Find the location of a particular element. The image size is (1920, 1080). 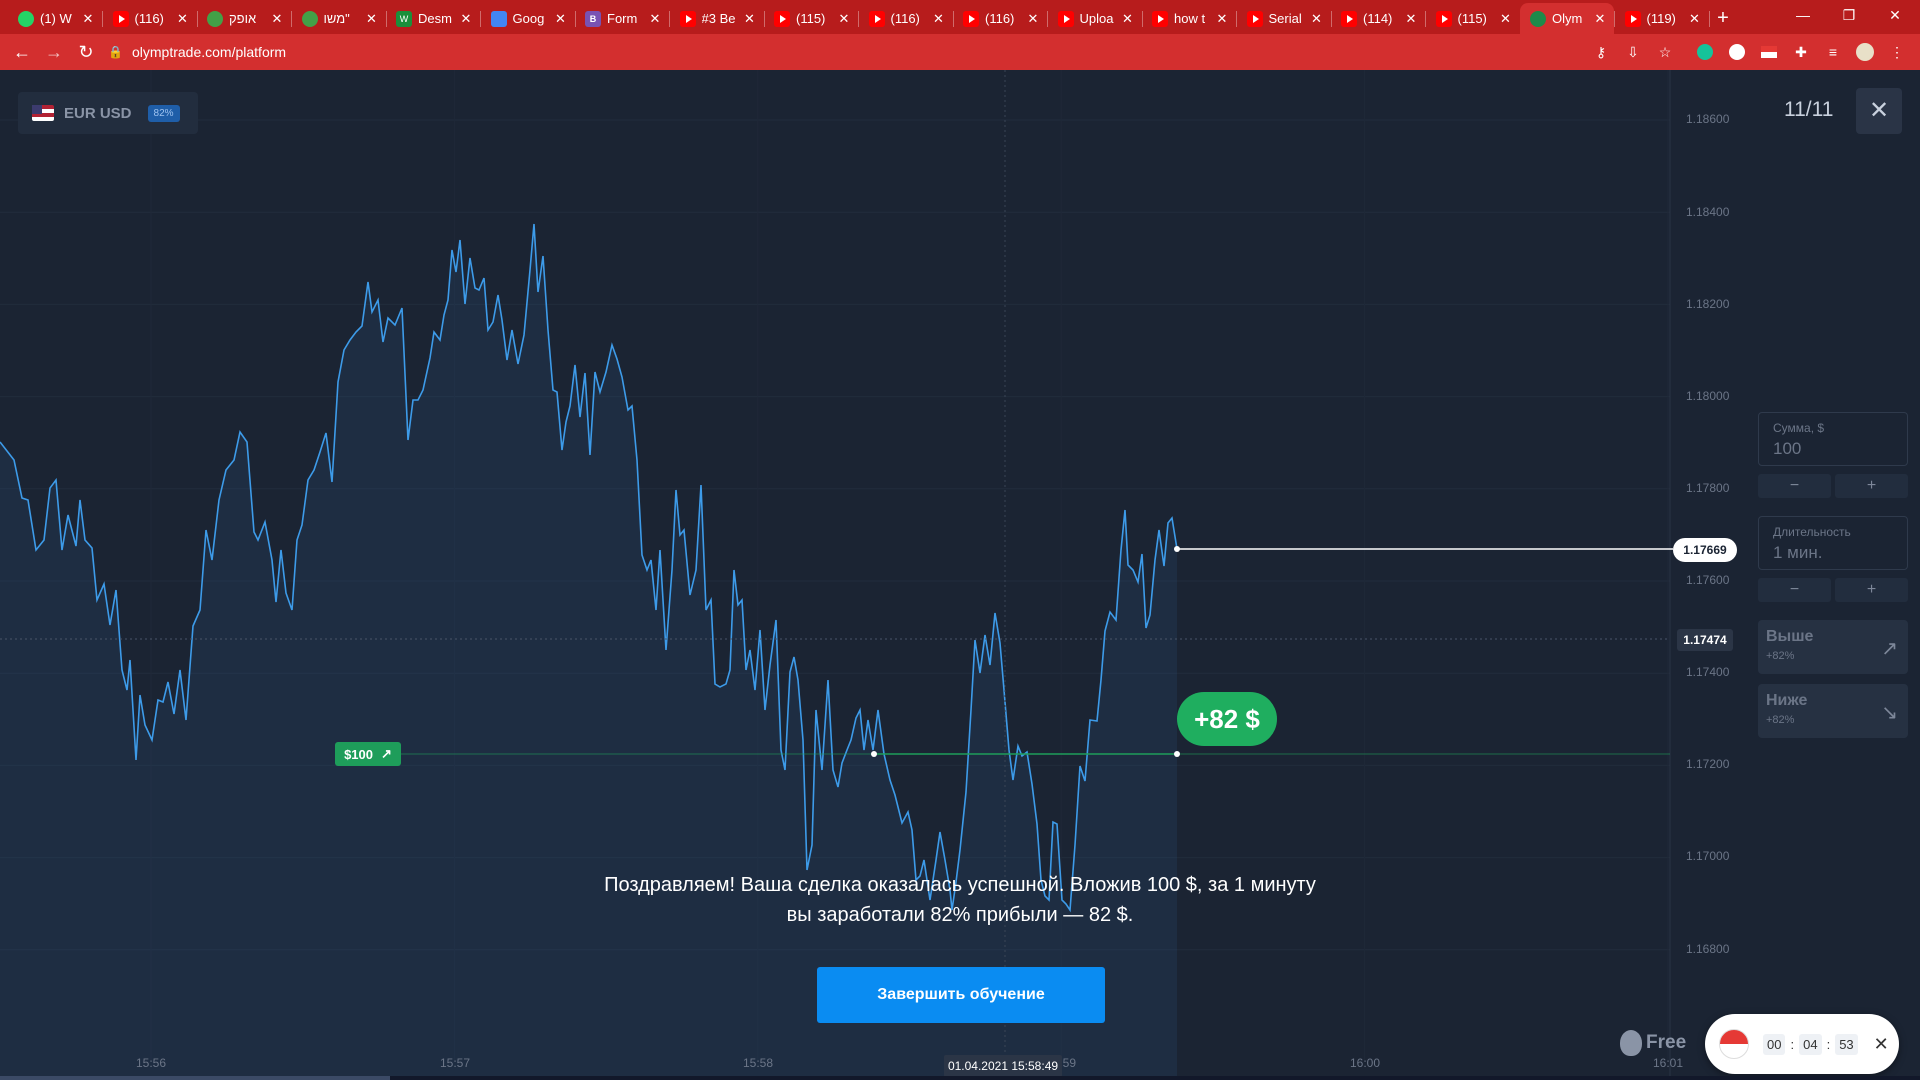

bookmark-star-icon: ☆ is located at coordinates (1665, 51).